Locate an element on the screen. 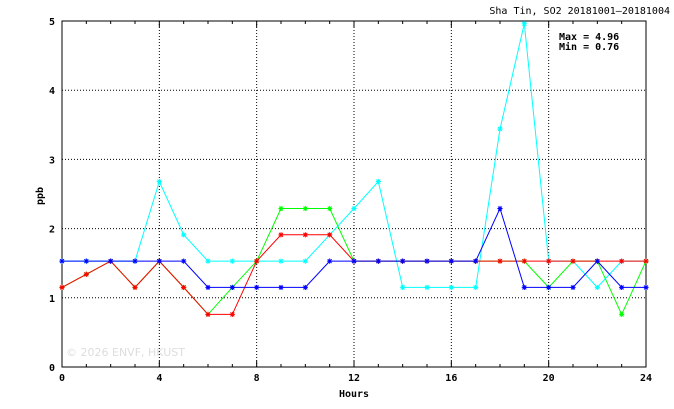 The height and width of the screenshot is (409, 674). x-tick-label: 0 is located at coordinates (62, 378).